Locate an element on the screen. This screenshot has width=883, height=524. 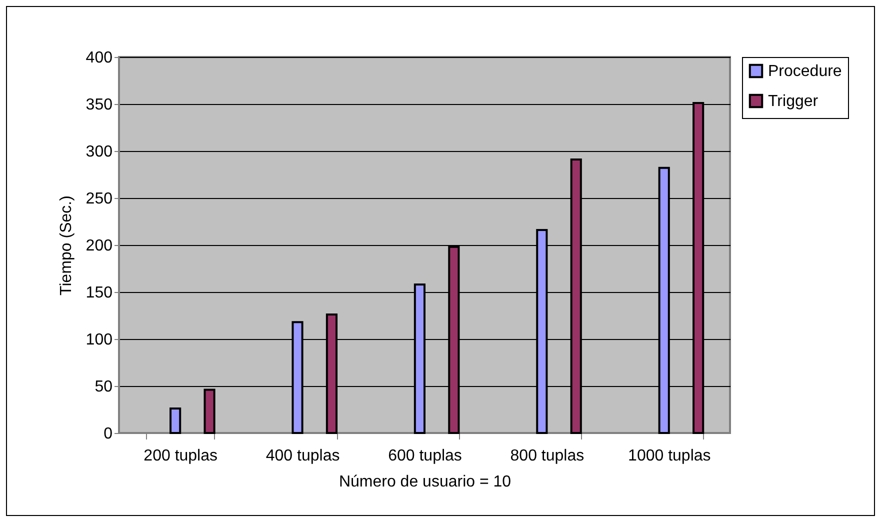
y-axis-title: Tiempo (Sec.) is located at coordinates (66, 246).